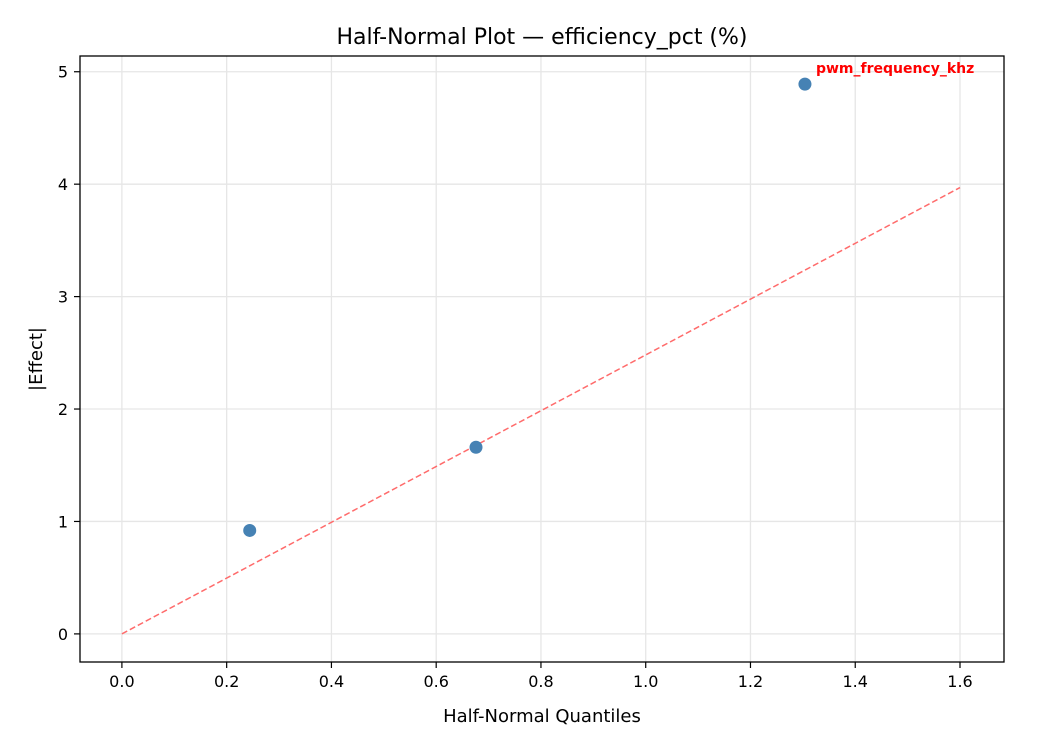 This screenshot has width=1050, height=750. I want to click on x-tick-label: 1.6, so click(959, 681).